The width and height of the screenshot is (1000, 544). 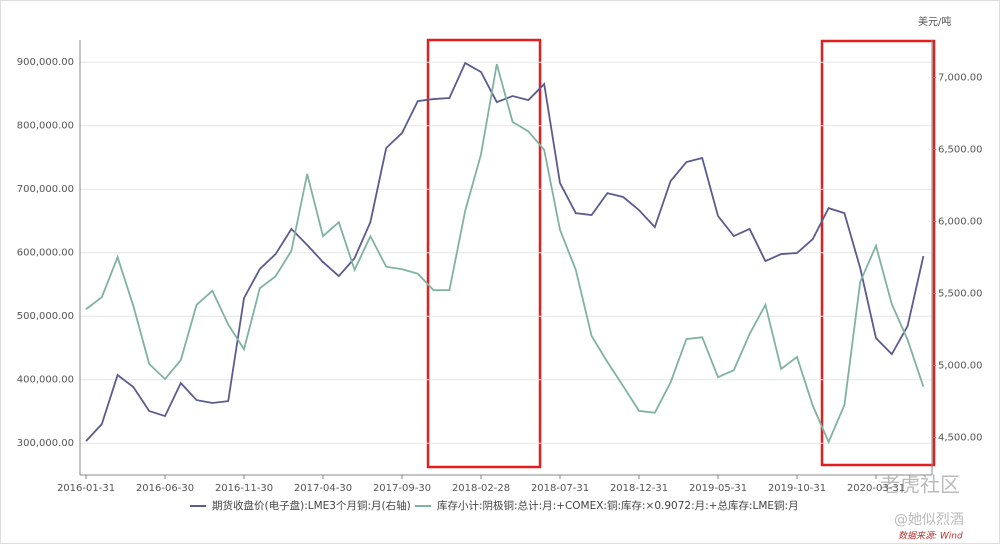 I want to click on x-tick-label: 2019-10-31, so click(x=797, y=488).